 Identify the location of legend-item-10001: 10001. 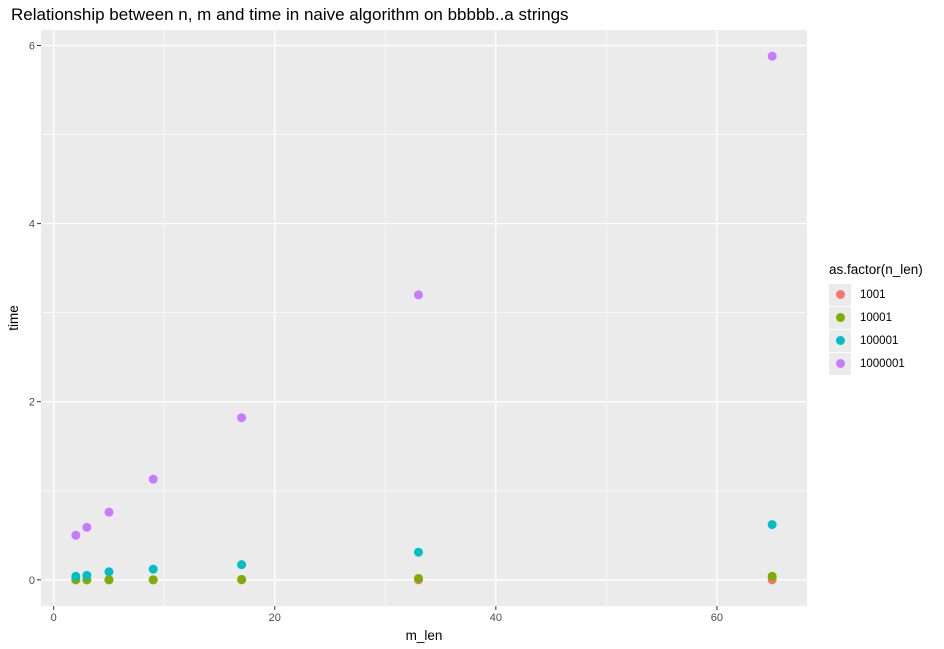
(876, 317).